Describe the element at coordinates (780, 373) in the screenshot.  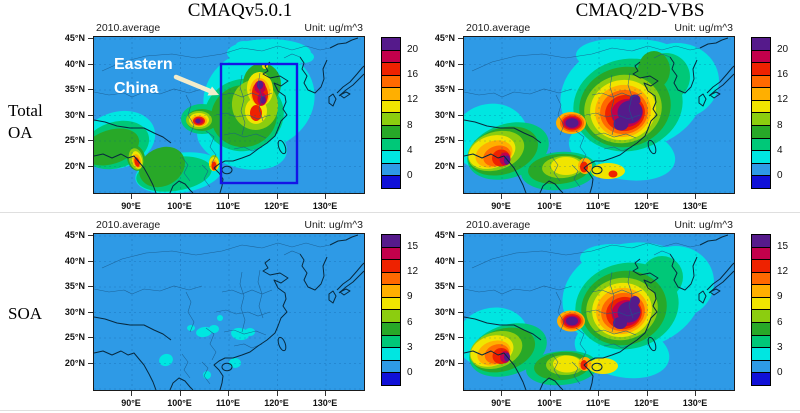
I see `colorbar-label-br-5: 0` at that location.